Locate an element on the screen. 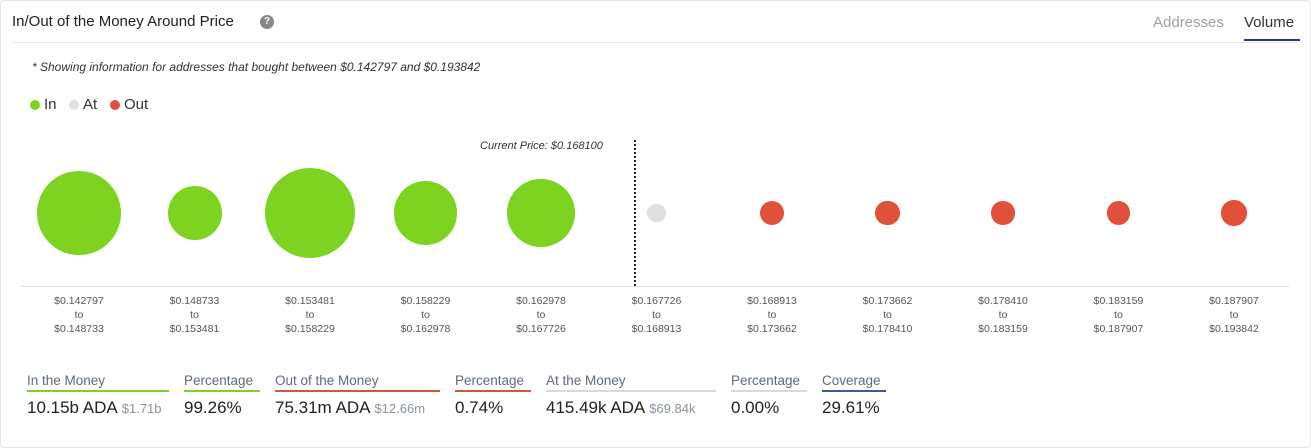  stat-label: In the Money is located at coordinates (98, 382).